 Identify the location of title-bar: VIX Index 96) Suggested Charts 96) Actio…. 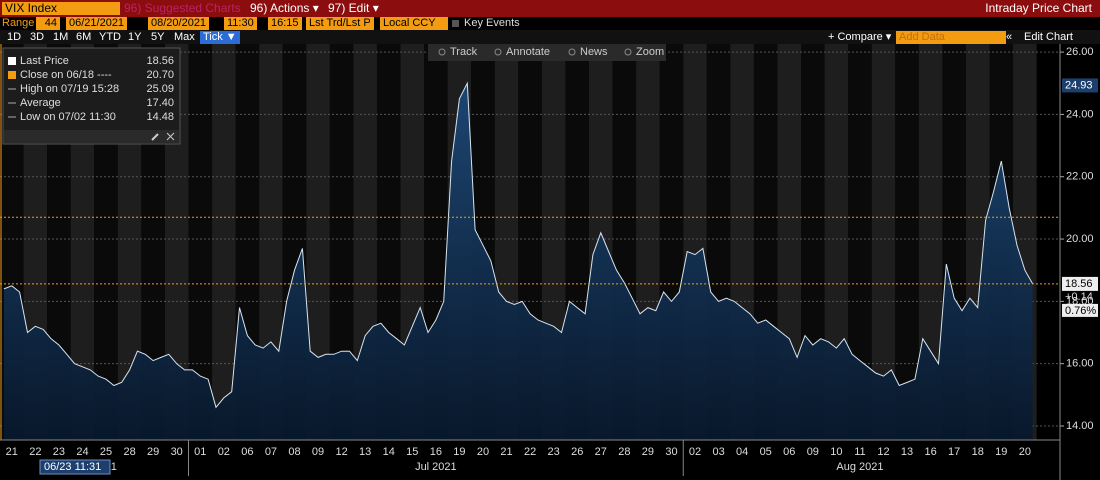
(550, 8).